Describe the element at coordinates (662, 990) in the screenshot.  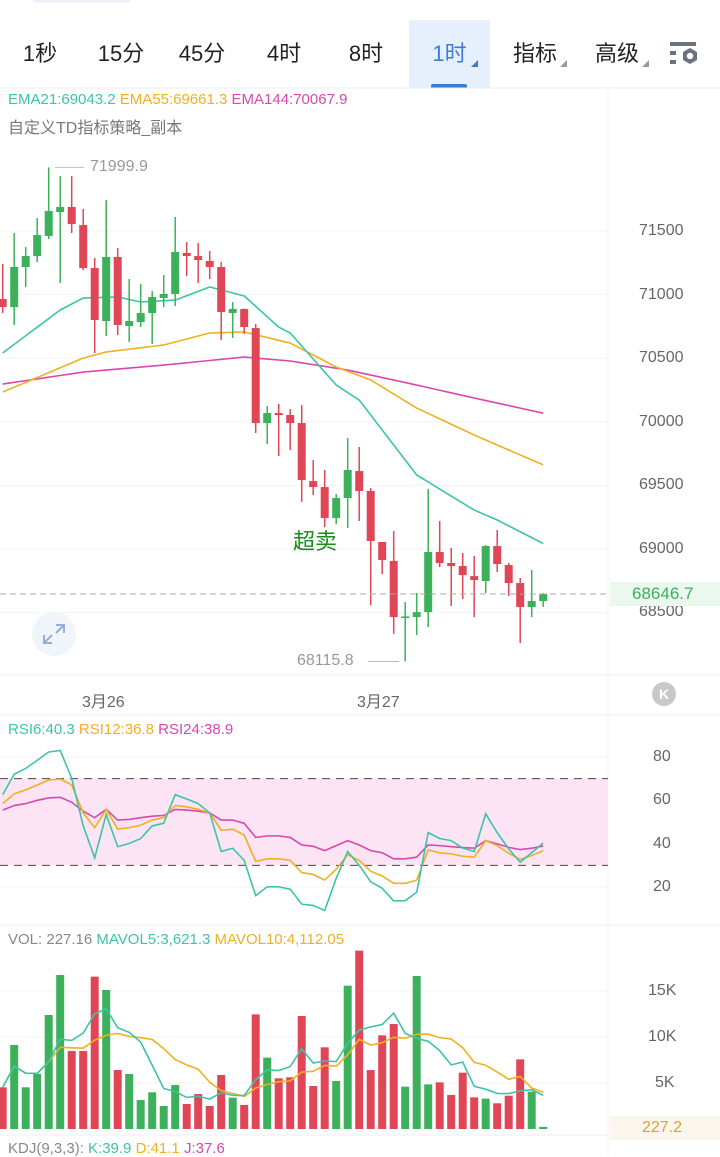
I see `volume-tick: 15K` at that location.